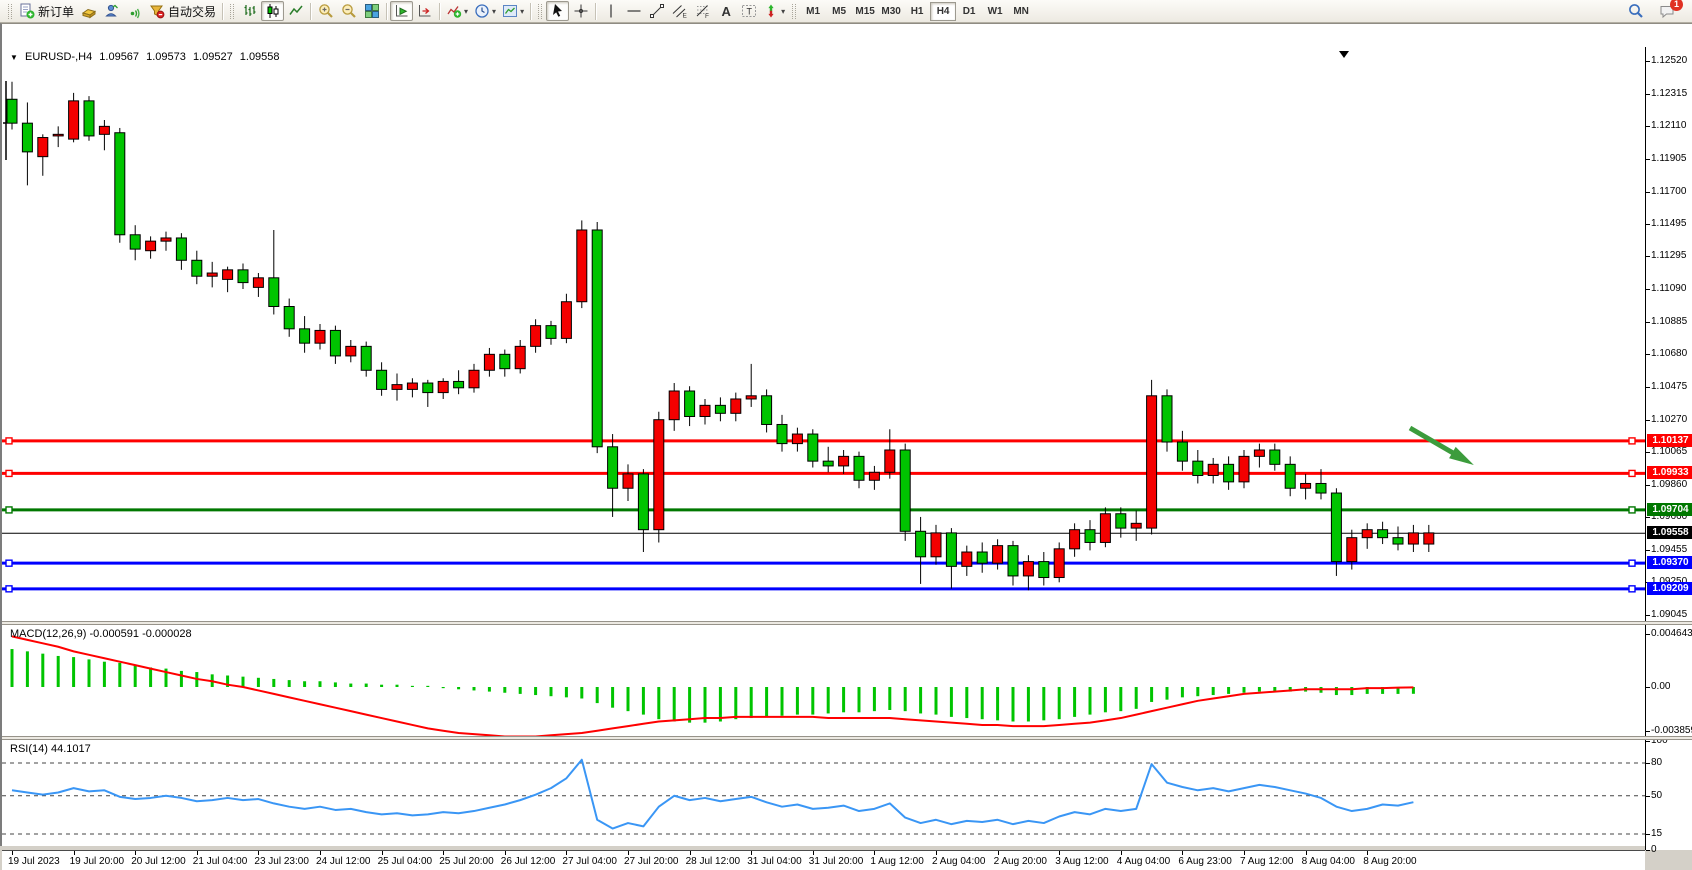 The image size is (1692, 870). What do you see at coordinates (182, 11) in the screenshot?
I see `autotrade-button: 自动交易` at bounding box center [182, 11].